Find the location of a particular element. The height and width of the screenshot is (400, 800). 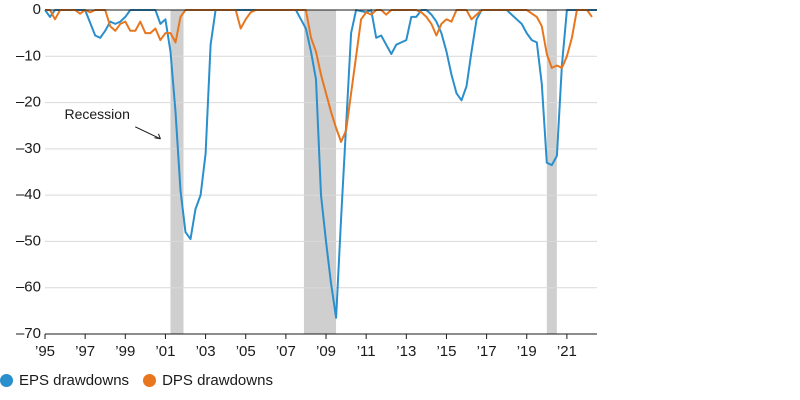

y-tick-label: –30 is located at coordinates (28, 148).